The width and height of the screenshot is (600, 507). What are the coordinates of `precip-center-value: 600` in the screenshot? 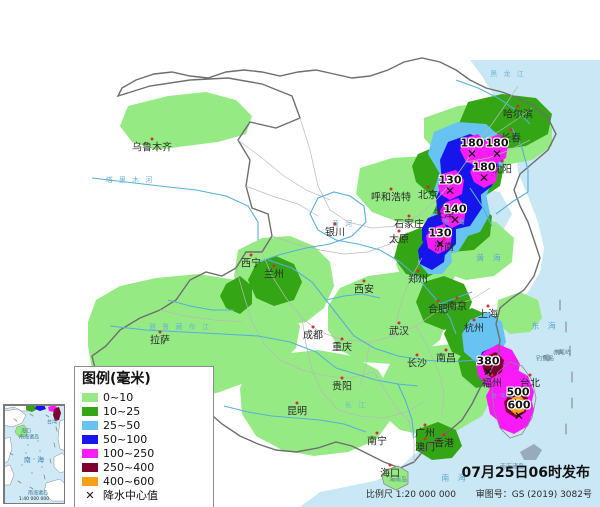 It's located at (519, 405).